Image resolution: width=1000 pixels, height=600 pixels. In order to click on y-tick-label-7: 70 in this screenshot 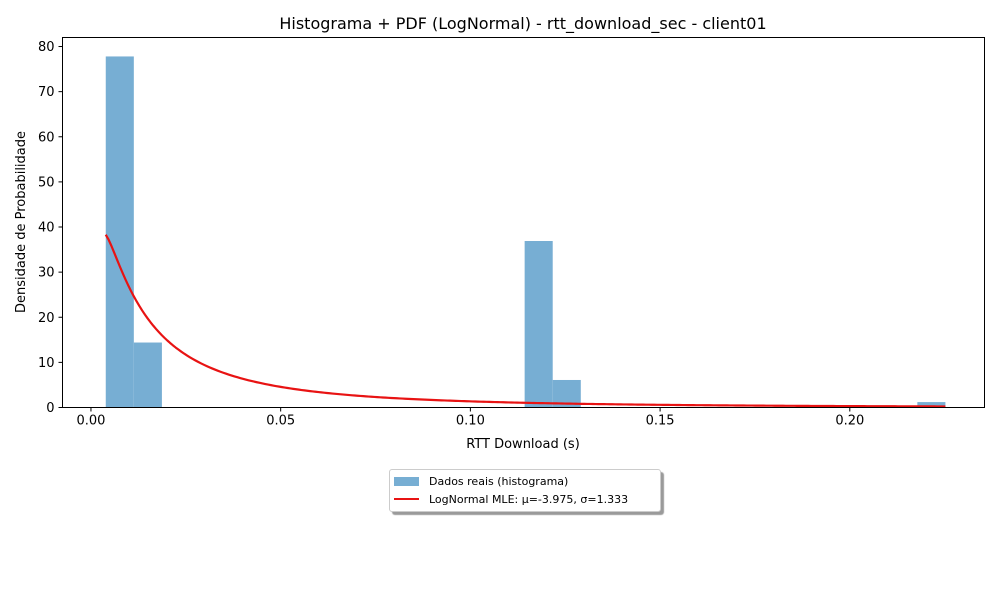, I will do `click(46, 92)`.